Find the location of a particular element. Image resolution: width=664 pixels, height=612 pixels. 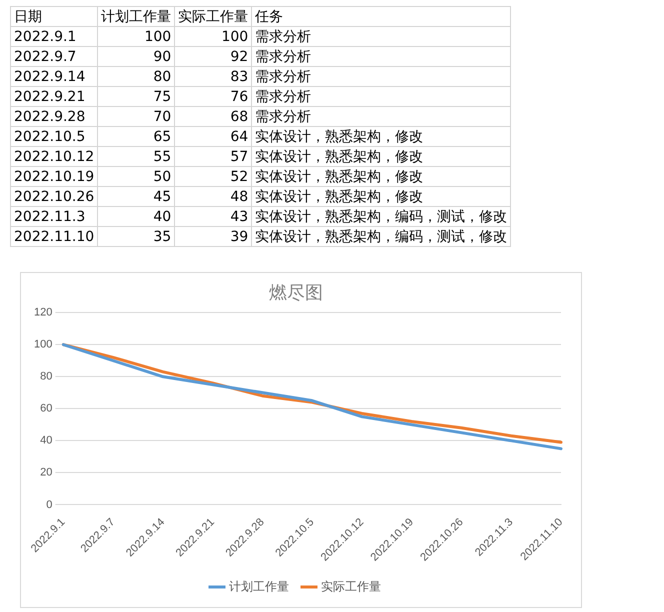

y-tick-label: 40 is located at coordinates (46, 440).